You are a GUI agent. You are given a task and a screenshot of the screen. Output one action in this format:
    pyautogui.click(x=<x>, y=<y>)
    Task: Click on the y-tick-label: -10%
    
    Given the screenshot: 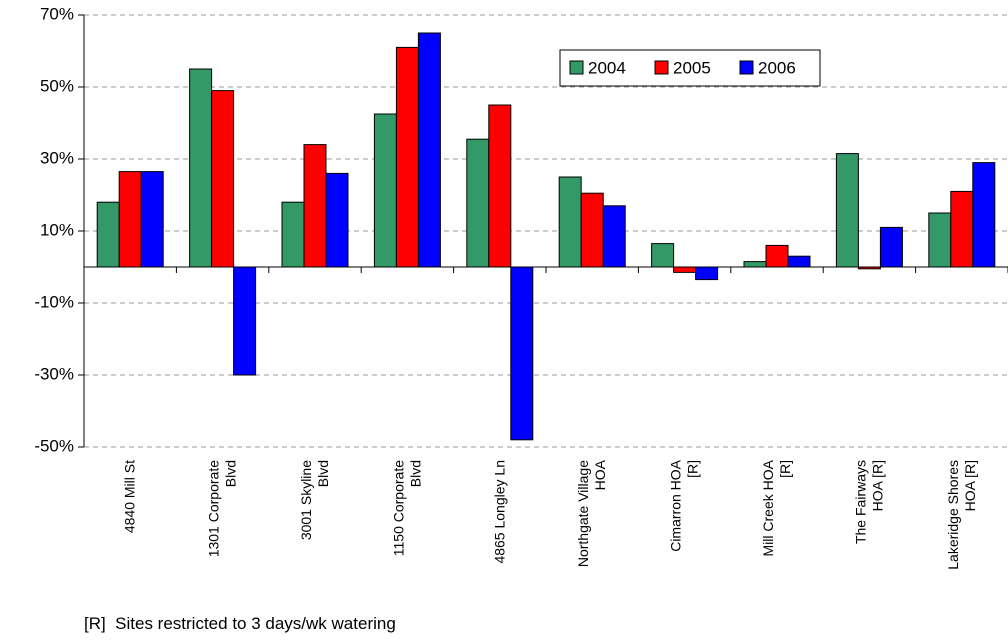 What is the action you would take?
    pyautogui.click(x=54, y=301)
    